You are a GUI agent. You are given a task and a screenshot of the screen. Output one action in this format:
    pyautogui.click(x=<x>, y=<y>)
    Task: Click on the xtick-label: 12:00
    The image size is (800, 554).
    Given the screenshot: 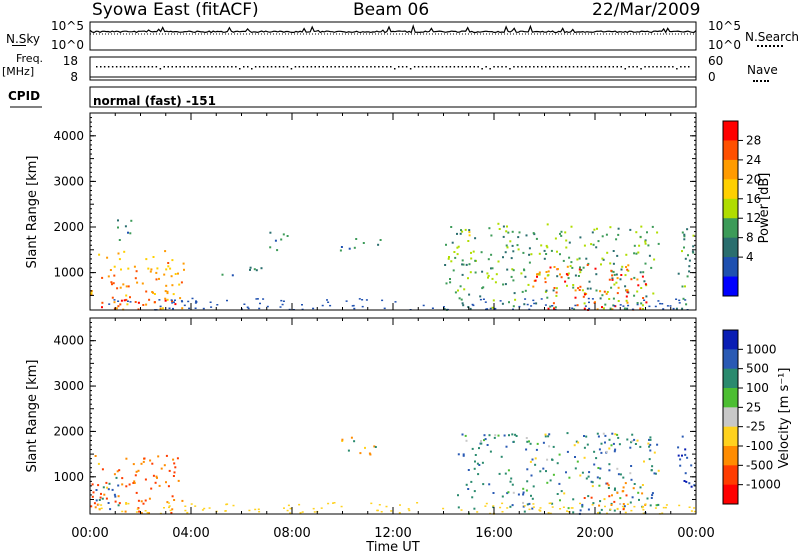 What is the action you would take?
    pyautogui.click(x=392, y=533)
    